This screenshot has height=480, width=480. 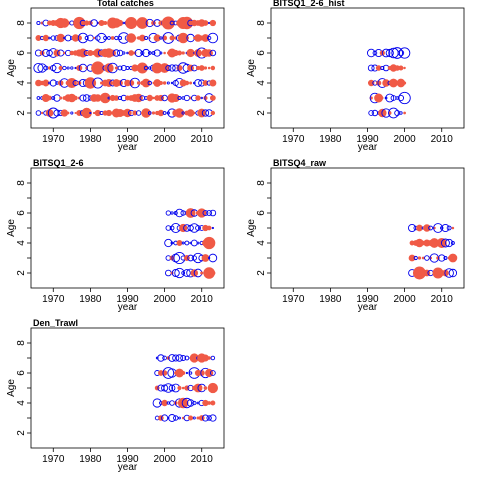 I want to click on panel-title: BITSQ4_raw, so click(x=300, y=163).